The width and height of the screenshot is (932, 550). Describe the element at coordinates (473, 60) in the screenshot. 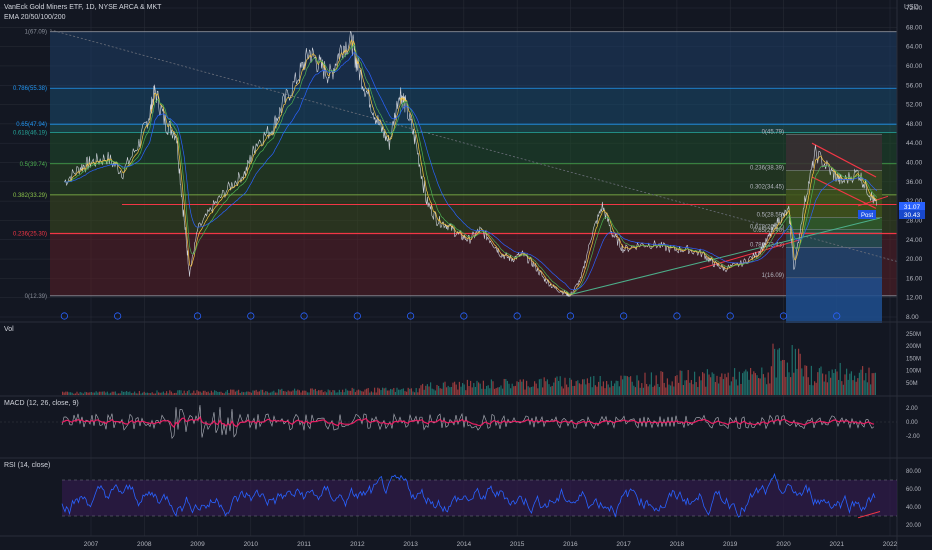

I see `fib-zone` at that location.